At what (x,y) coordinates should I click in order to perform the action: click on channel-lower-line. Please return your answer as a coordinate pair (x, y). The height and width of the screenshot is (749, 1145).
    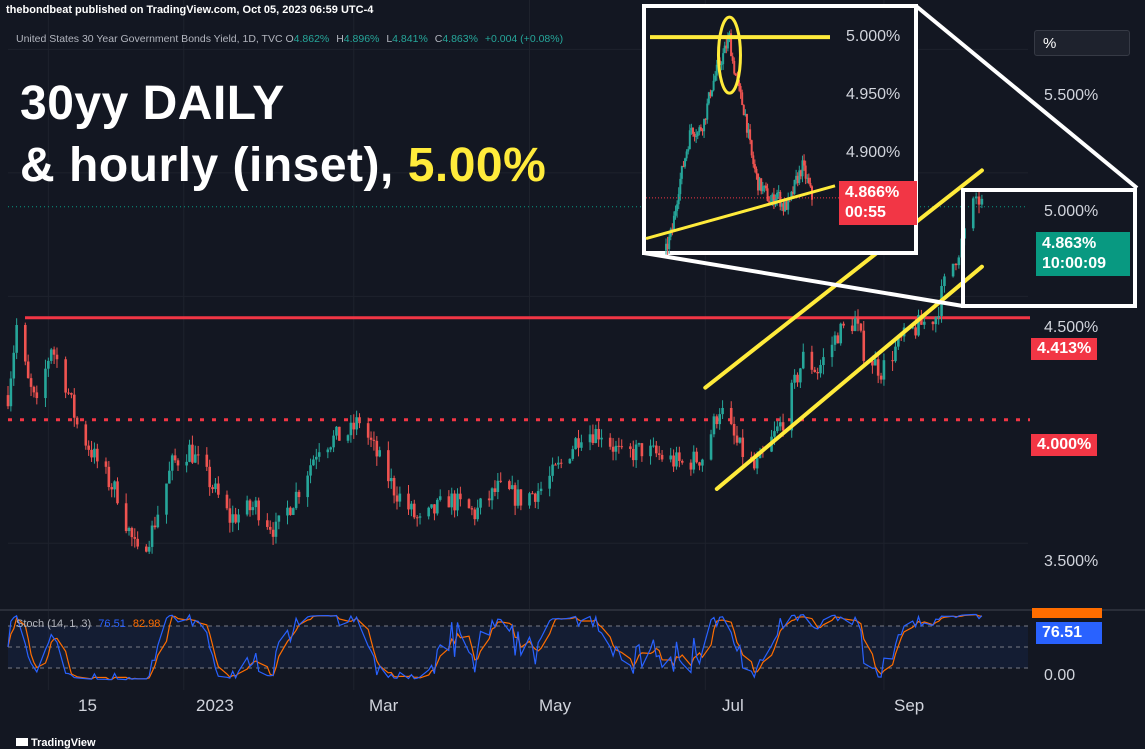
    Looking at the image, I should click on (849, 377).